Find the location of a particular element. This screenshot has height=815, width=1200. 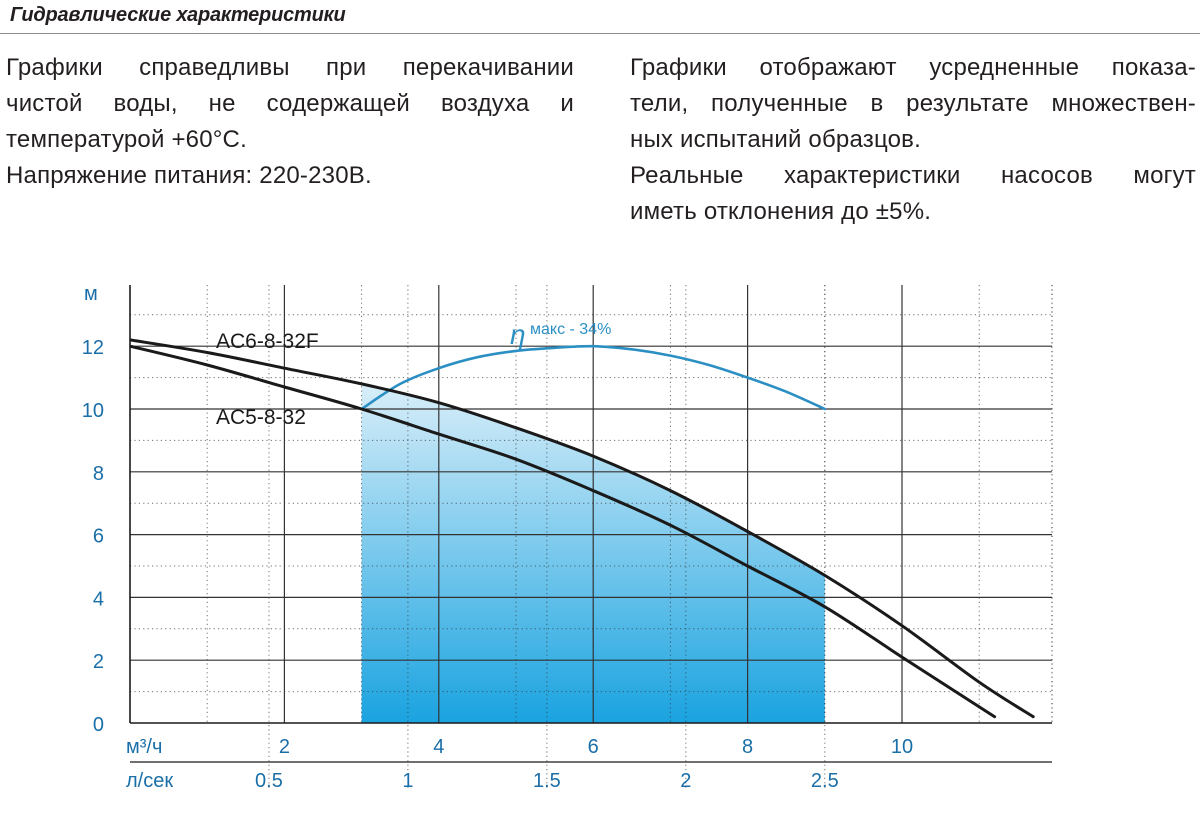

notes-left-paragraph-2: Напряжение питания: 220-230В. is located at coordinates (290, 176).